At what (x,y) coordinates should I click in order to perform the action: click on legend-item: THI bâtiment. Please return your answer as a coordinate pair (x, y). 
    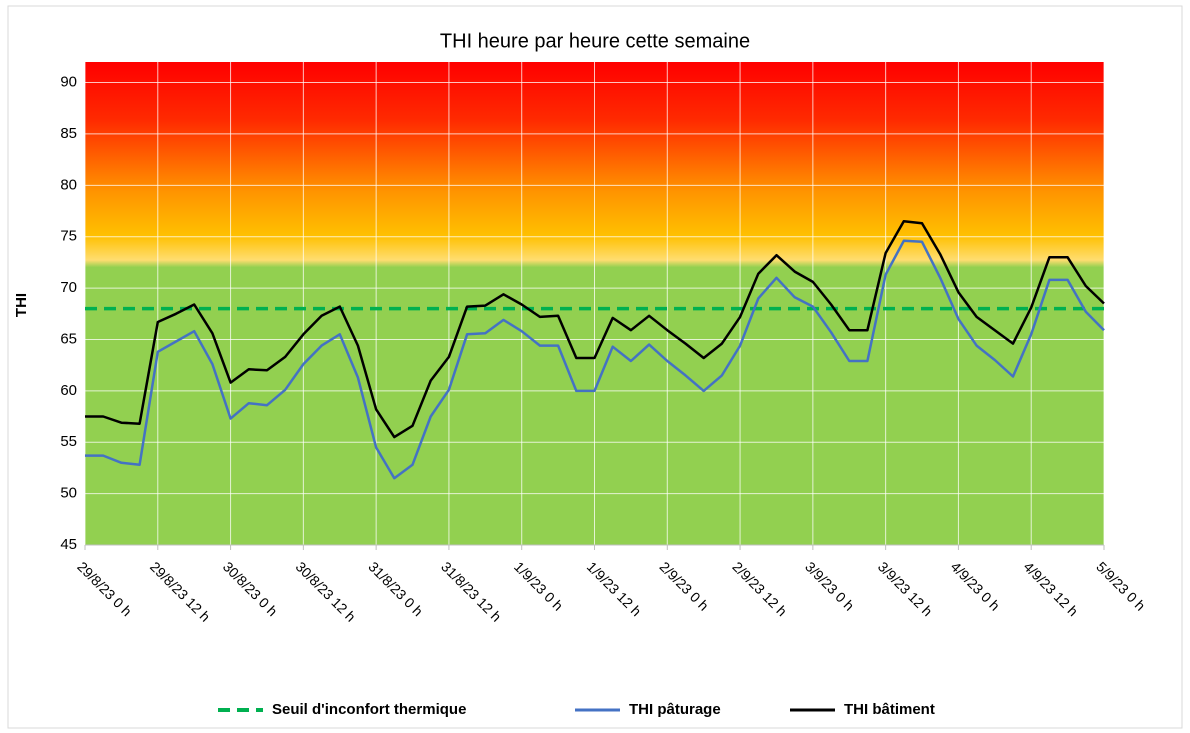
    Looking at the image, I should click on (862, 709).